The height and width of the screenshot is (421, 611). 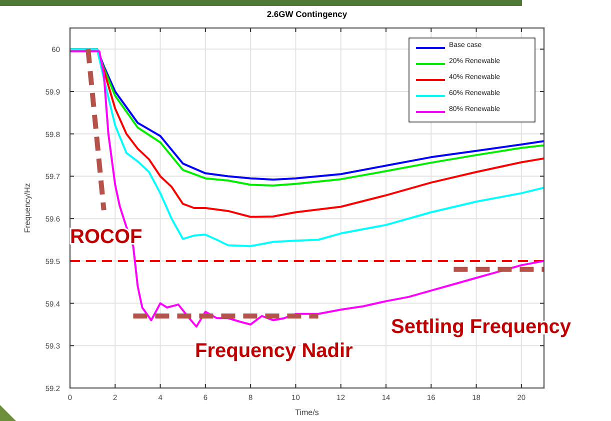 What do you see at coordinates (307, 14) in the screenshot?
I see `chart-title: 2.6GW Contingency` at bounding box center [307, 14].